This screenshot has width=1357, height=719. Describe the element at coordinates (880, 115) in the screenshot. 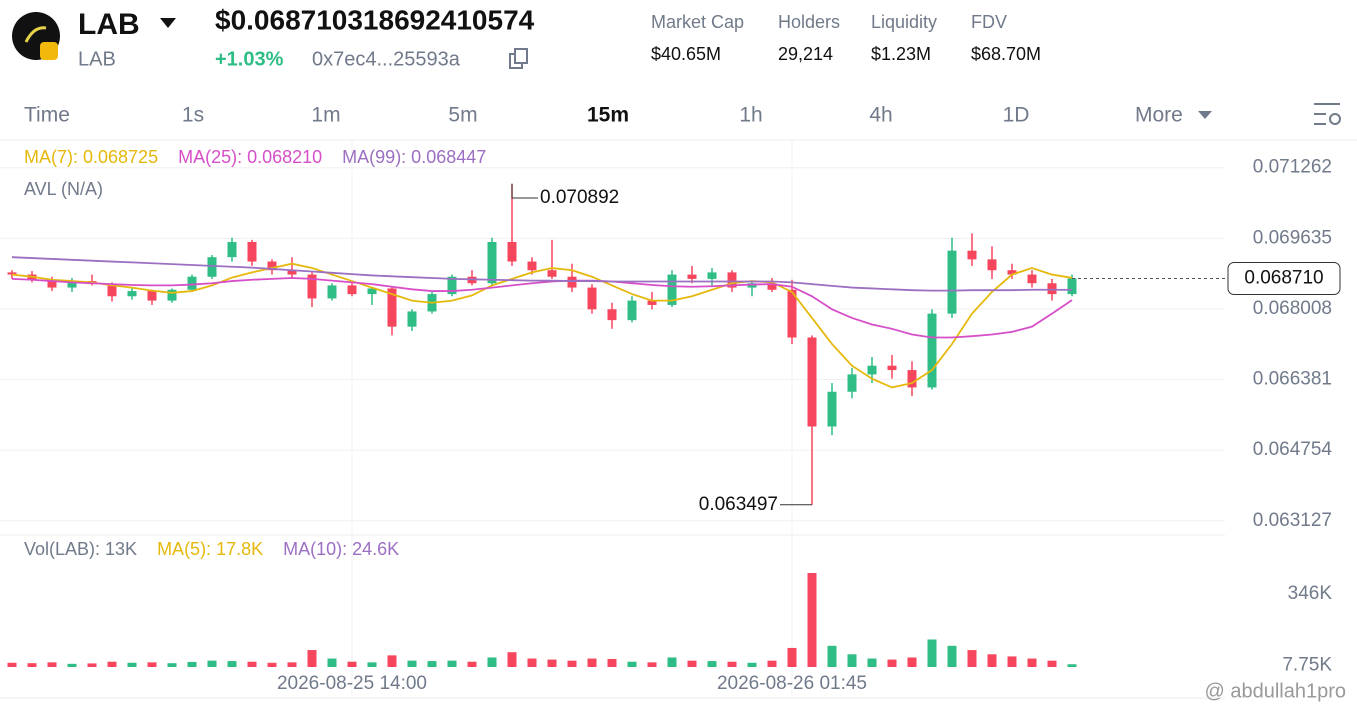

I see `interval-tab: 4h` at that location.